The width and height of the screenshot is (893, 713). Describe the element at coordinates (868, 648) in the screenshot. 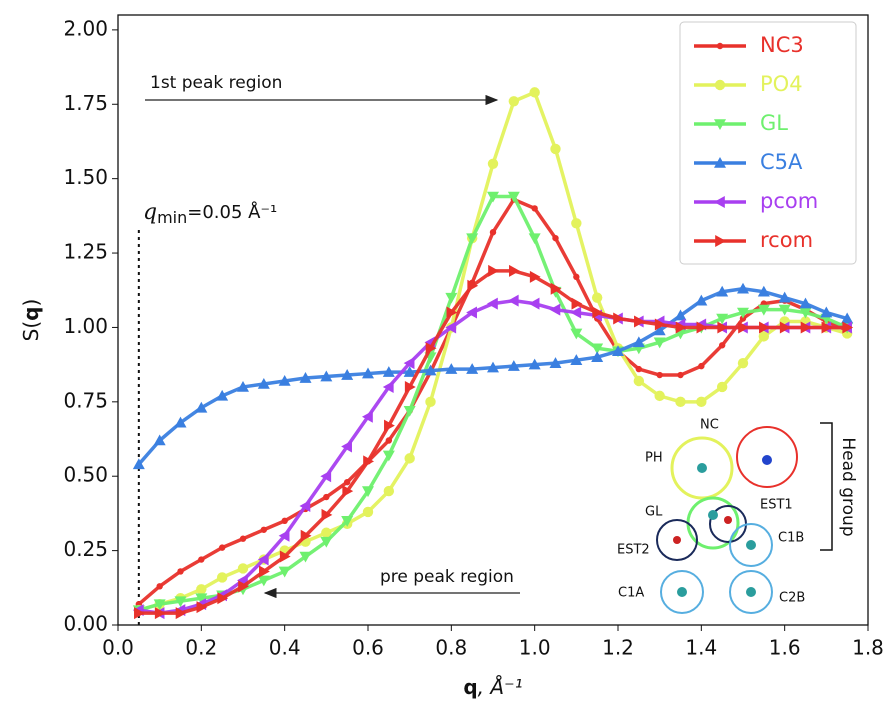

I see `x-tick-label: 1.8` at that location.